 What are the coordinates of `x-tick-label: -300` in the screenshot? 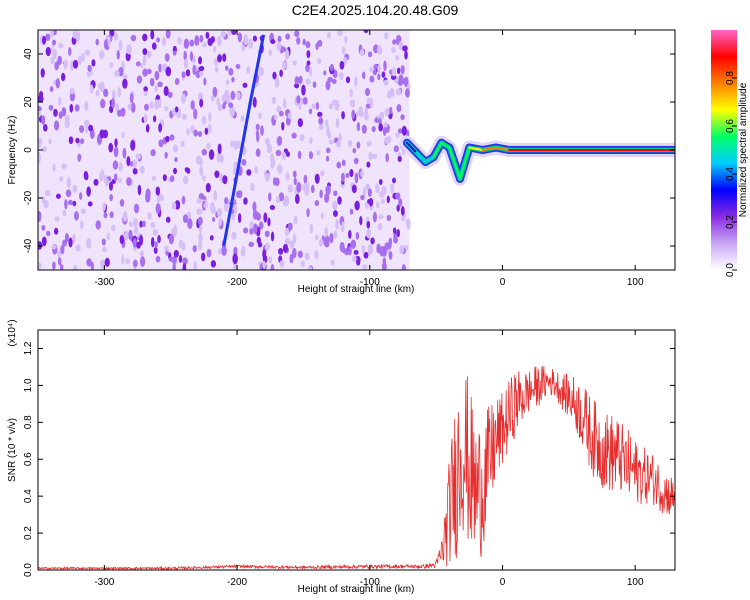 It's located at (104, 282).